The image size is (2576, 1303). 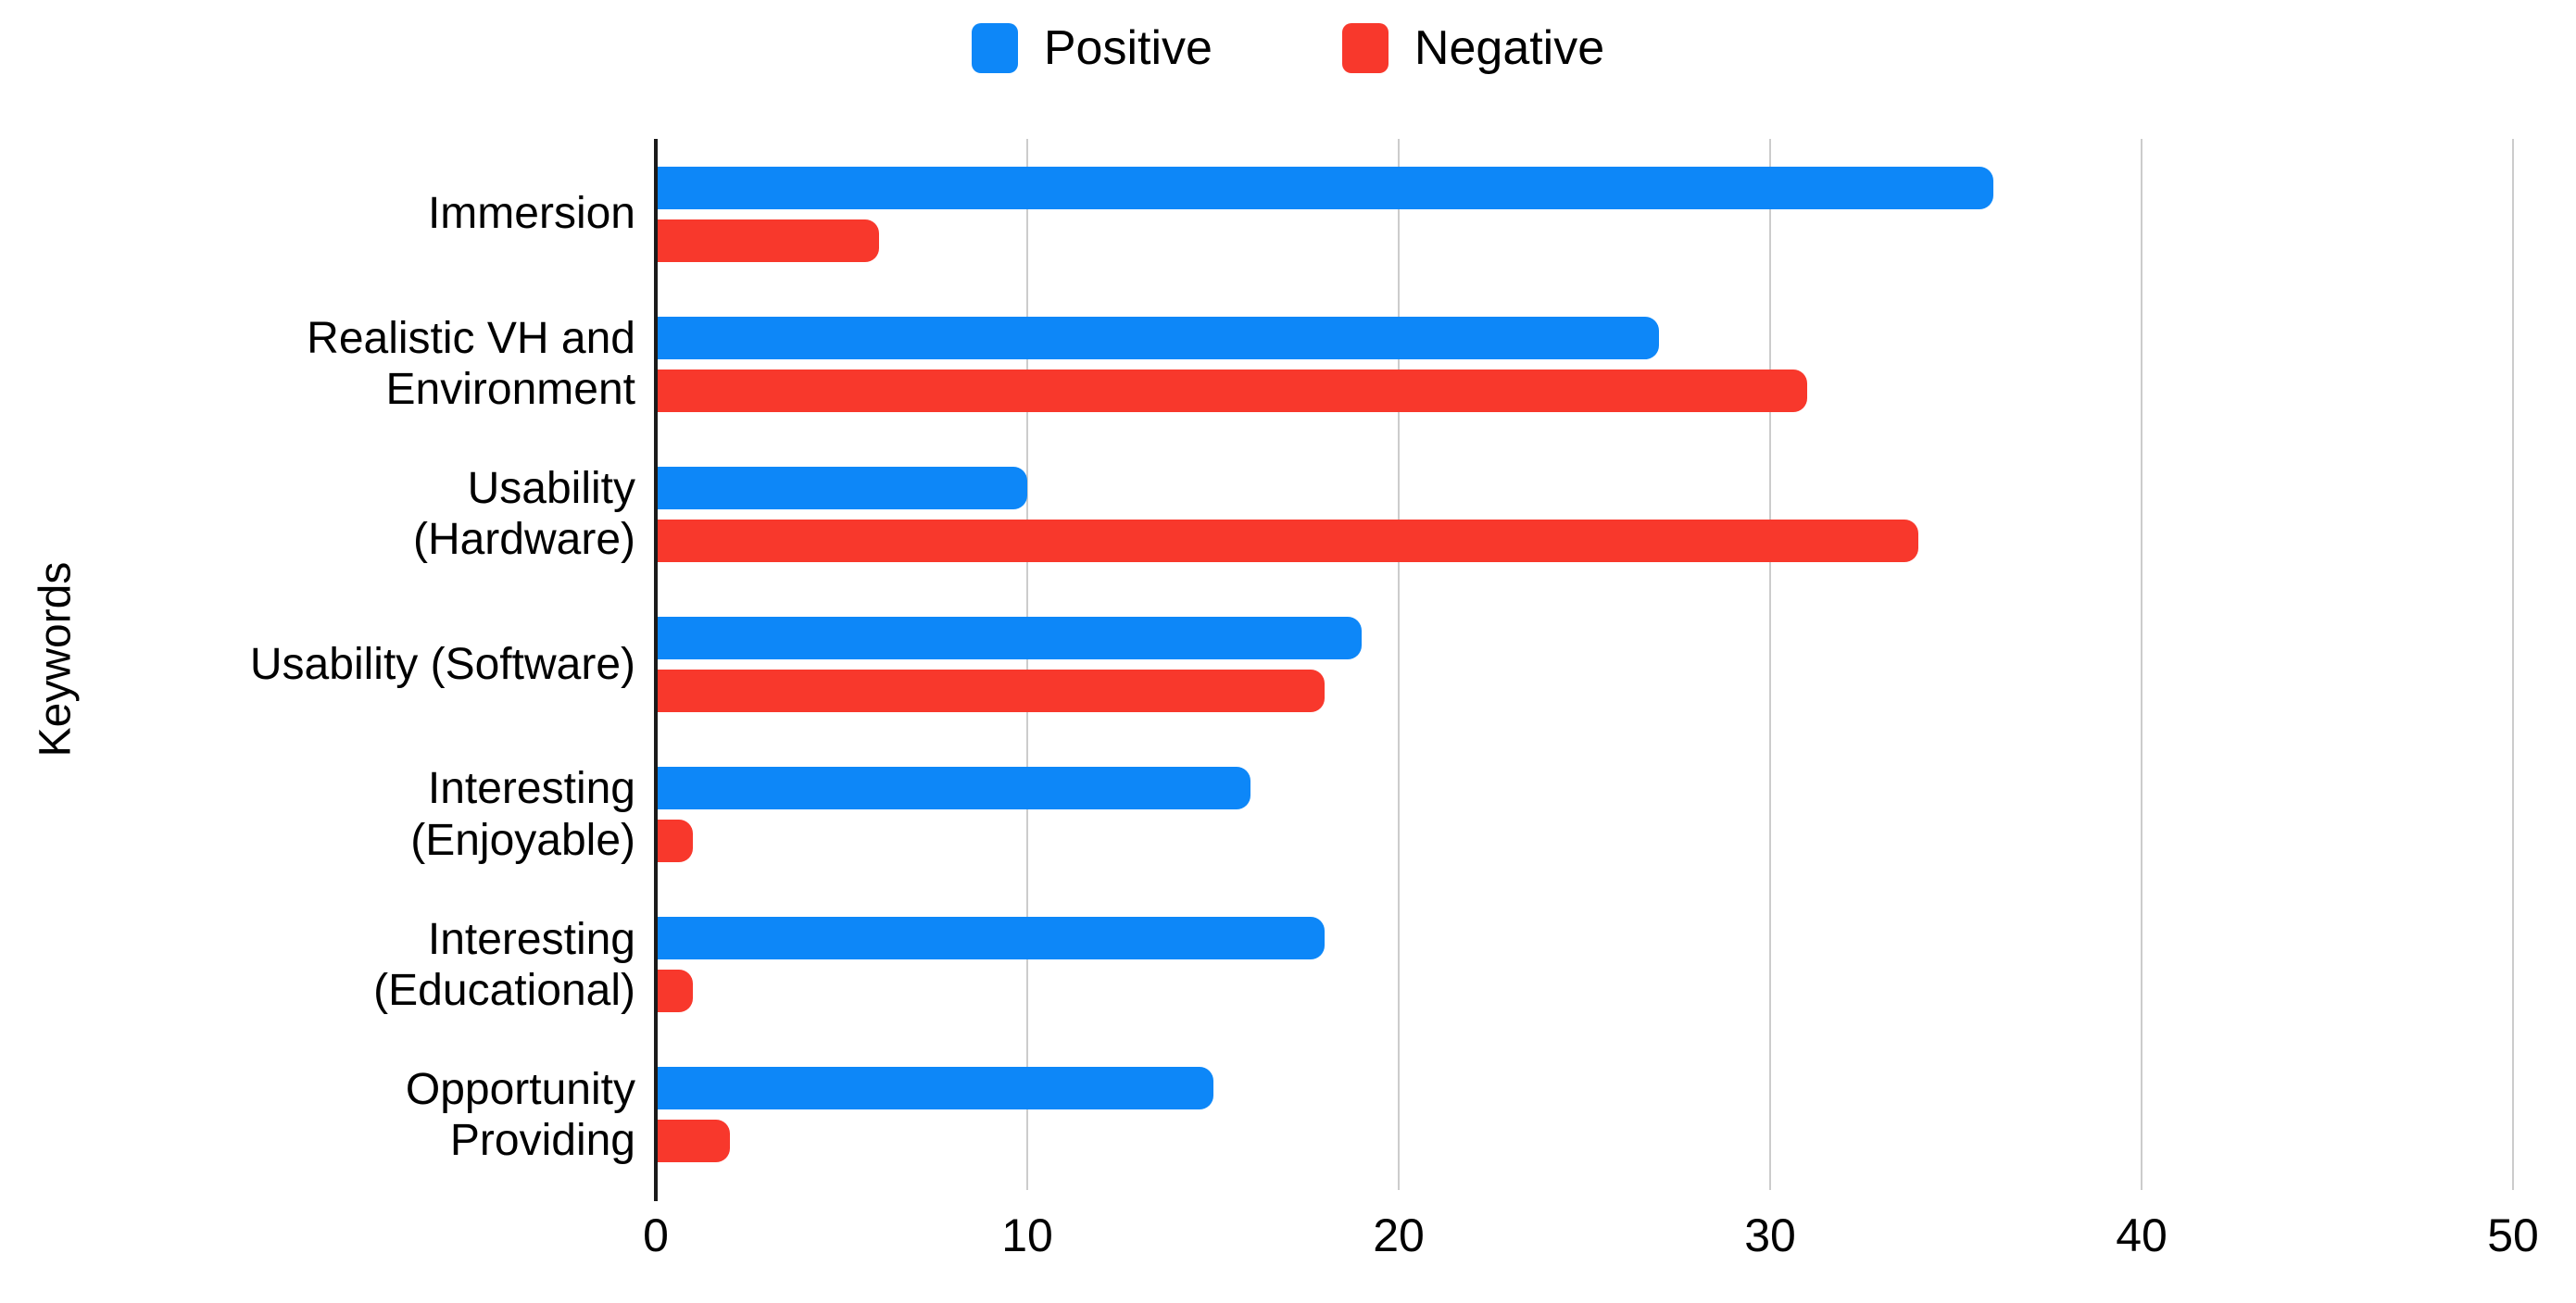 What do you see at coordinates (990, 938) in the screenshot?
I see `bar-interesting-educational-positive` at bounding box center [990, 938].